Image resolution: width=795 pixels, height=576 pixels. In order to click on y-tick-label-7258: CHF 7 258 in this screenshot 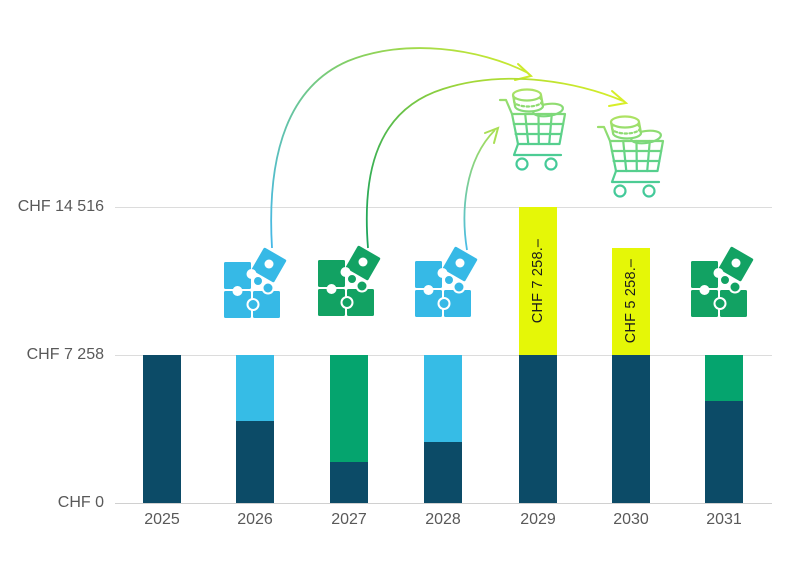, I will do `click(65, 354)`.